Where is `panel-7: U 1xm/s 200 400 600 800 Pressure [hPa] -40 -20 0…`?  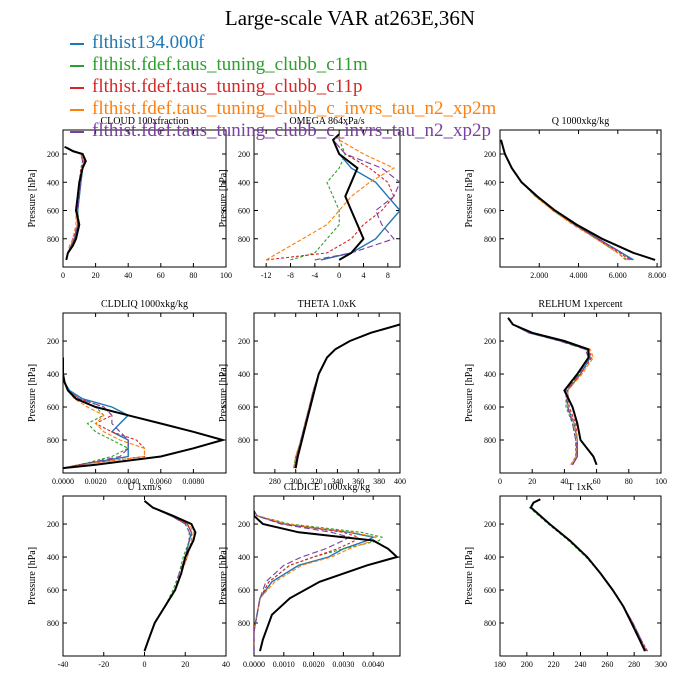
panel-7: U 1xm/s 200 400 600 800 Pressure [hPa] -40 -20 0… is located at coordinates (128, 575).